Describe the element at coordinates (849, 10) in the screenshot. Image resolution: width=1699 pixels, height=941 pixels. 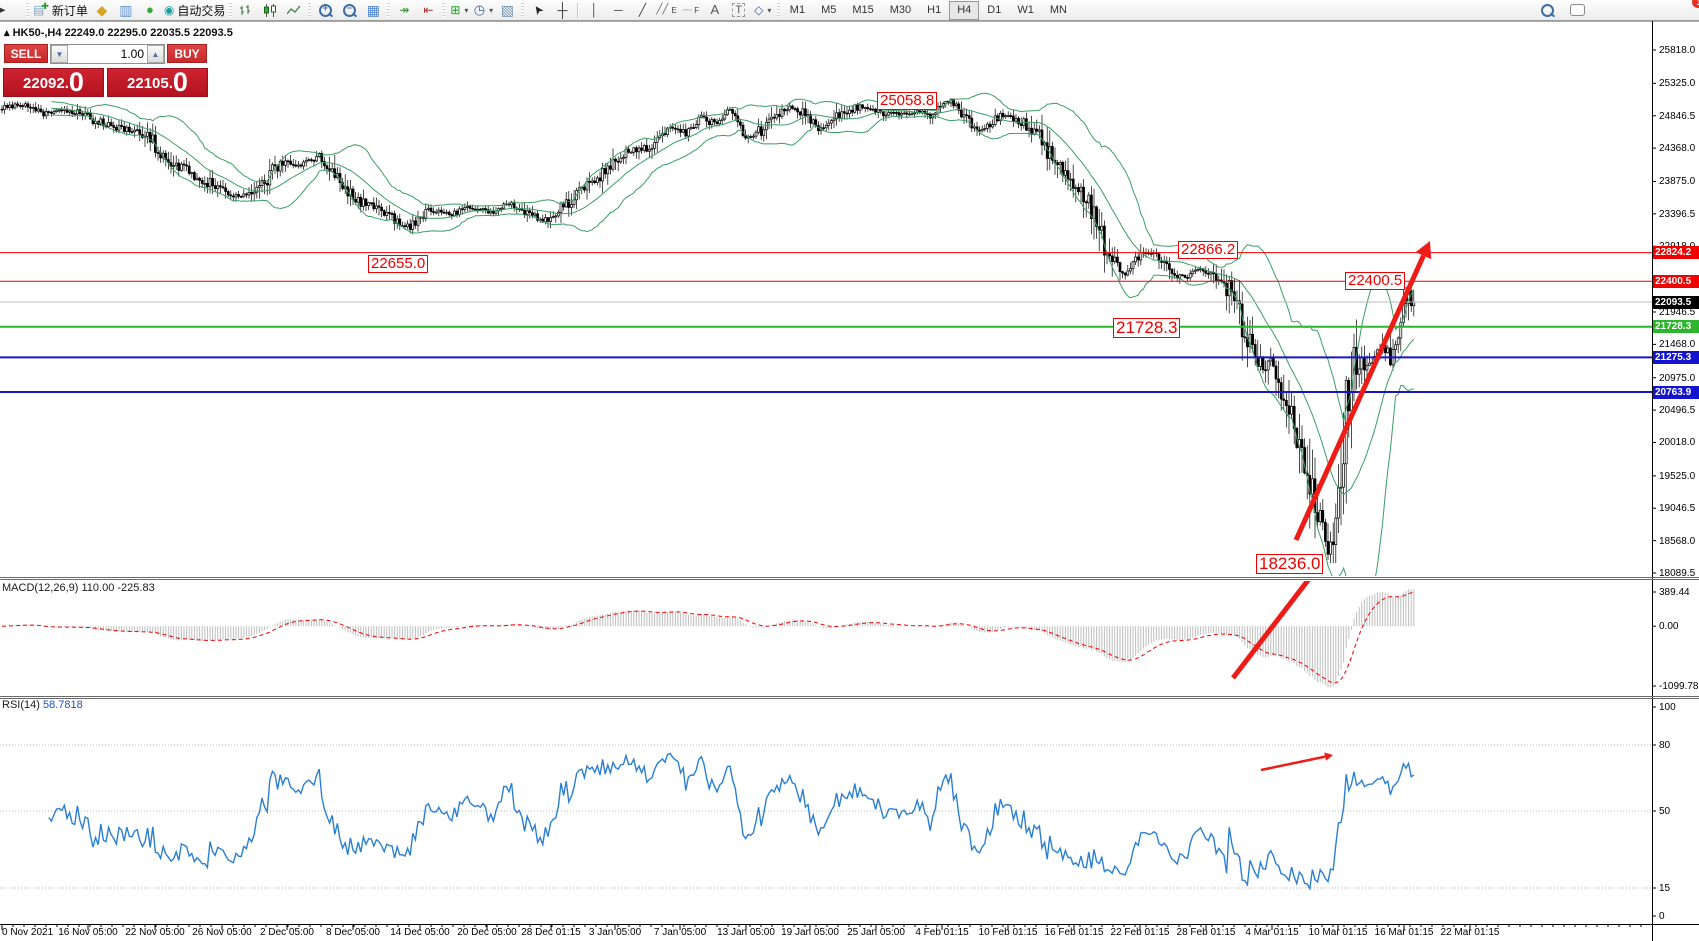
I see `main-toolbar: ➤ ▤ ✚ 新订单 ◆ ▥ ● ◉ 自动交易 + − ▦ ↠ ⇤ ⊞ ▾` at that location.